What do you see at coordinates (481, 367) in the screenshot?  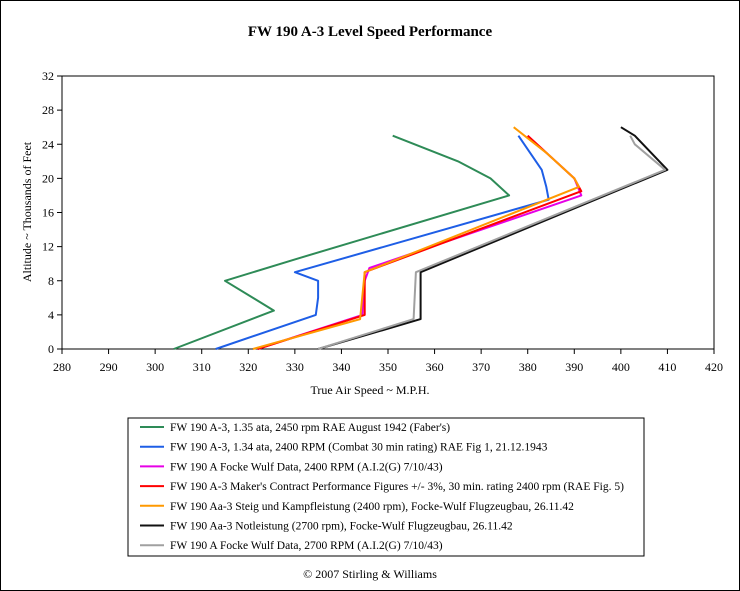 I see `x-tick-label: 370` at bounding box center [481, 367].